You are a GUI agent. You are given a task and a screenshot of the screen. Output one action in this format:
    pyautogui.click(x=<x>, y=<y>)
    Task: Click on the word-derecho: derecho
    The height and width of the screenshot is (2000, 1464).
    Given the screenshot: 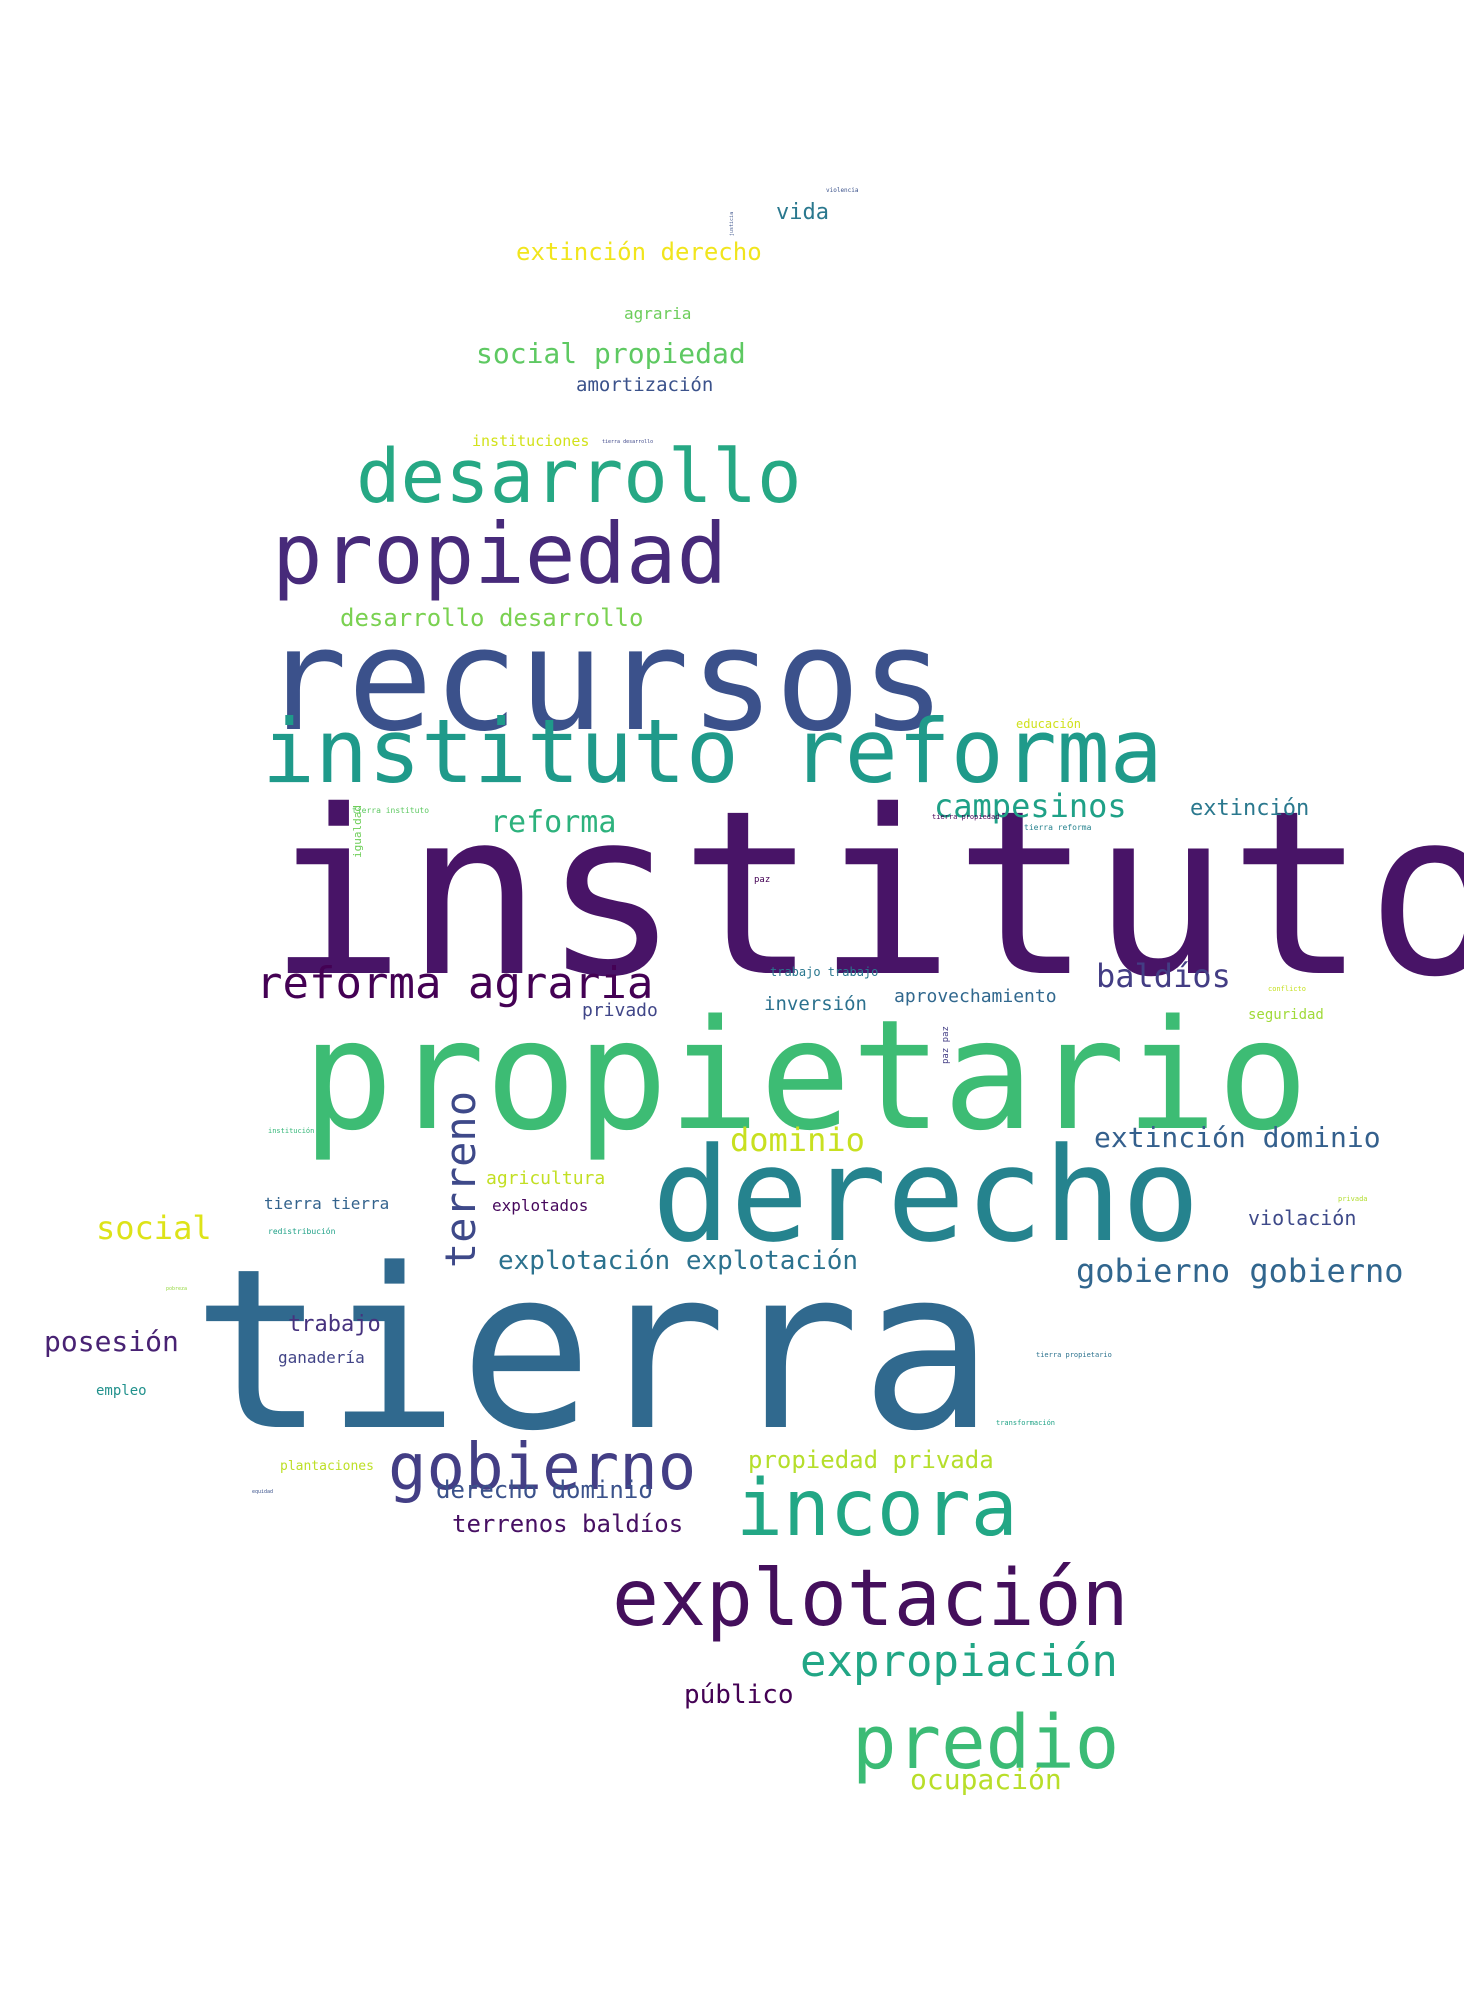 What is the action you would take?
    pyautogui.click(x=926, y=1195)
    